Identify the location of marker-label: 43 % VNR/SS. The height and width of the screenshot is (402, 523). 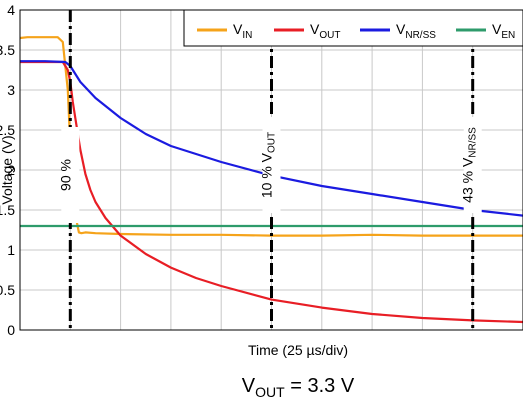
(468, 165).